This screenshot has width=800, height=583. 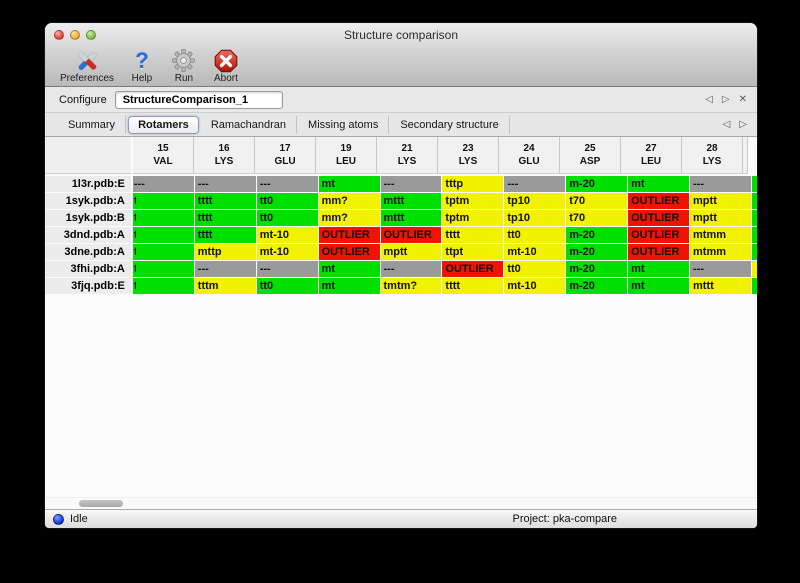 I want to click on abort-button: Abort, so click(x=226, y=66).